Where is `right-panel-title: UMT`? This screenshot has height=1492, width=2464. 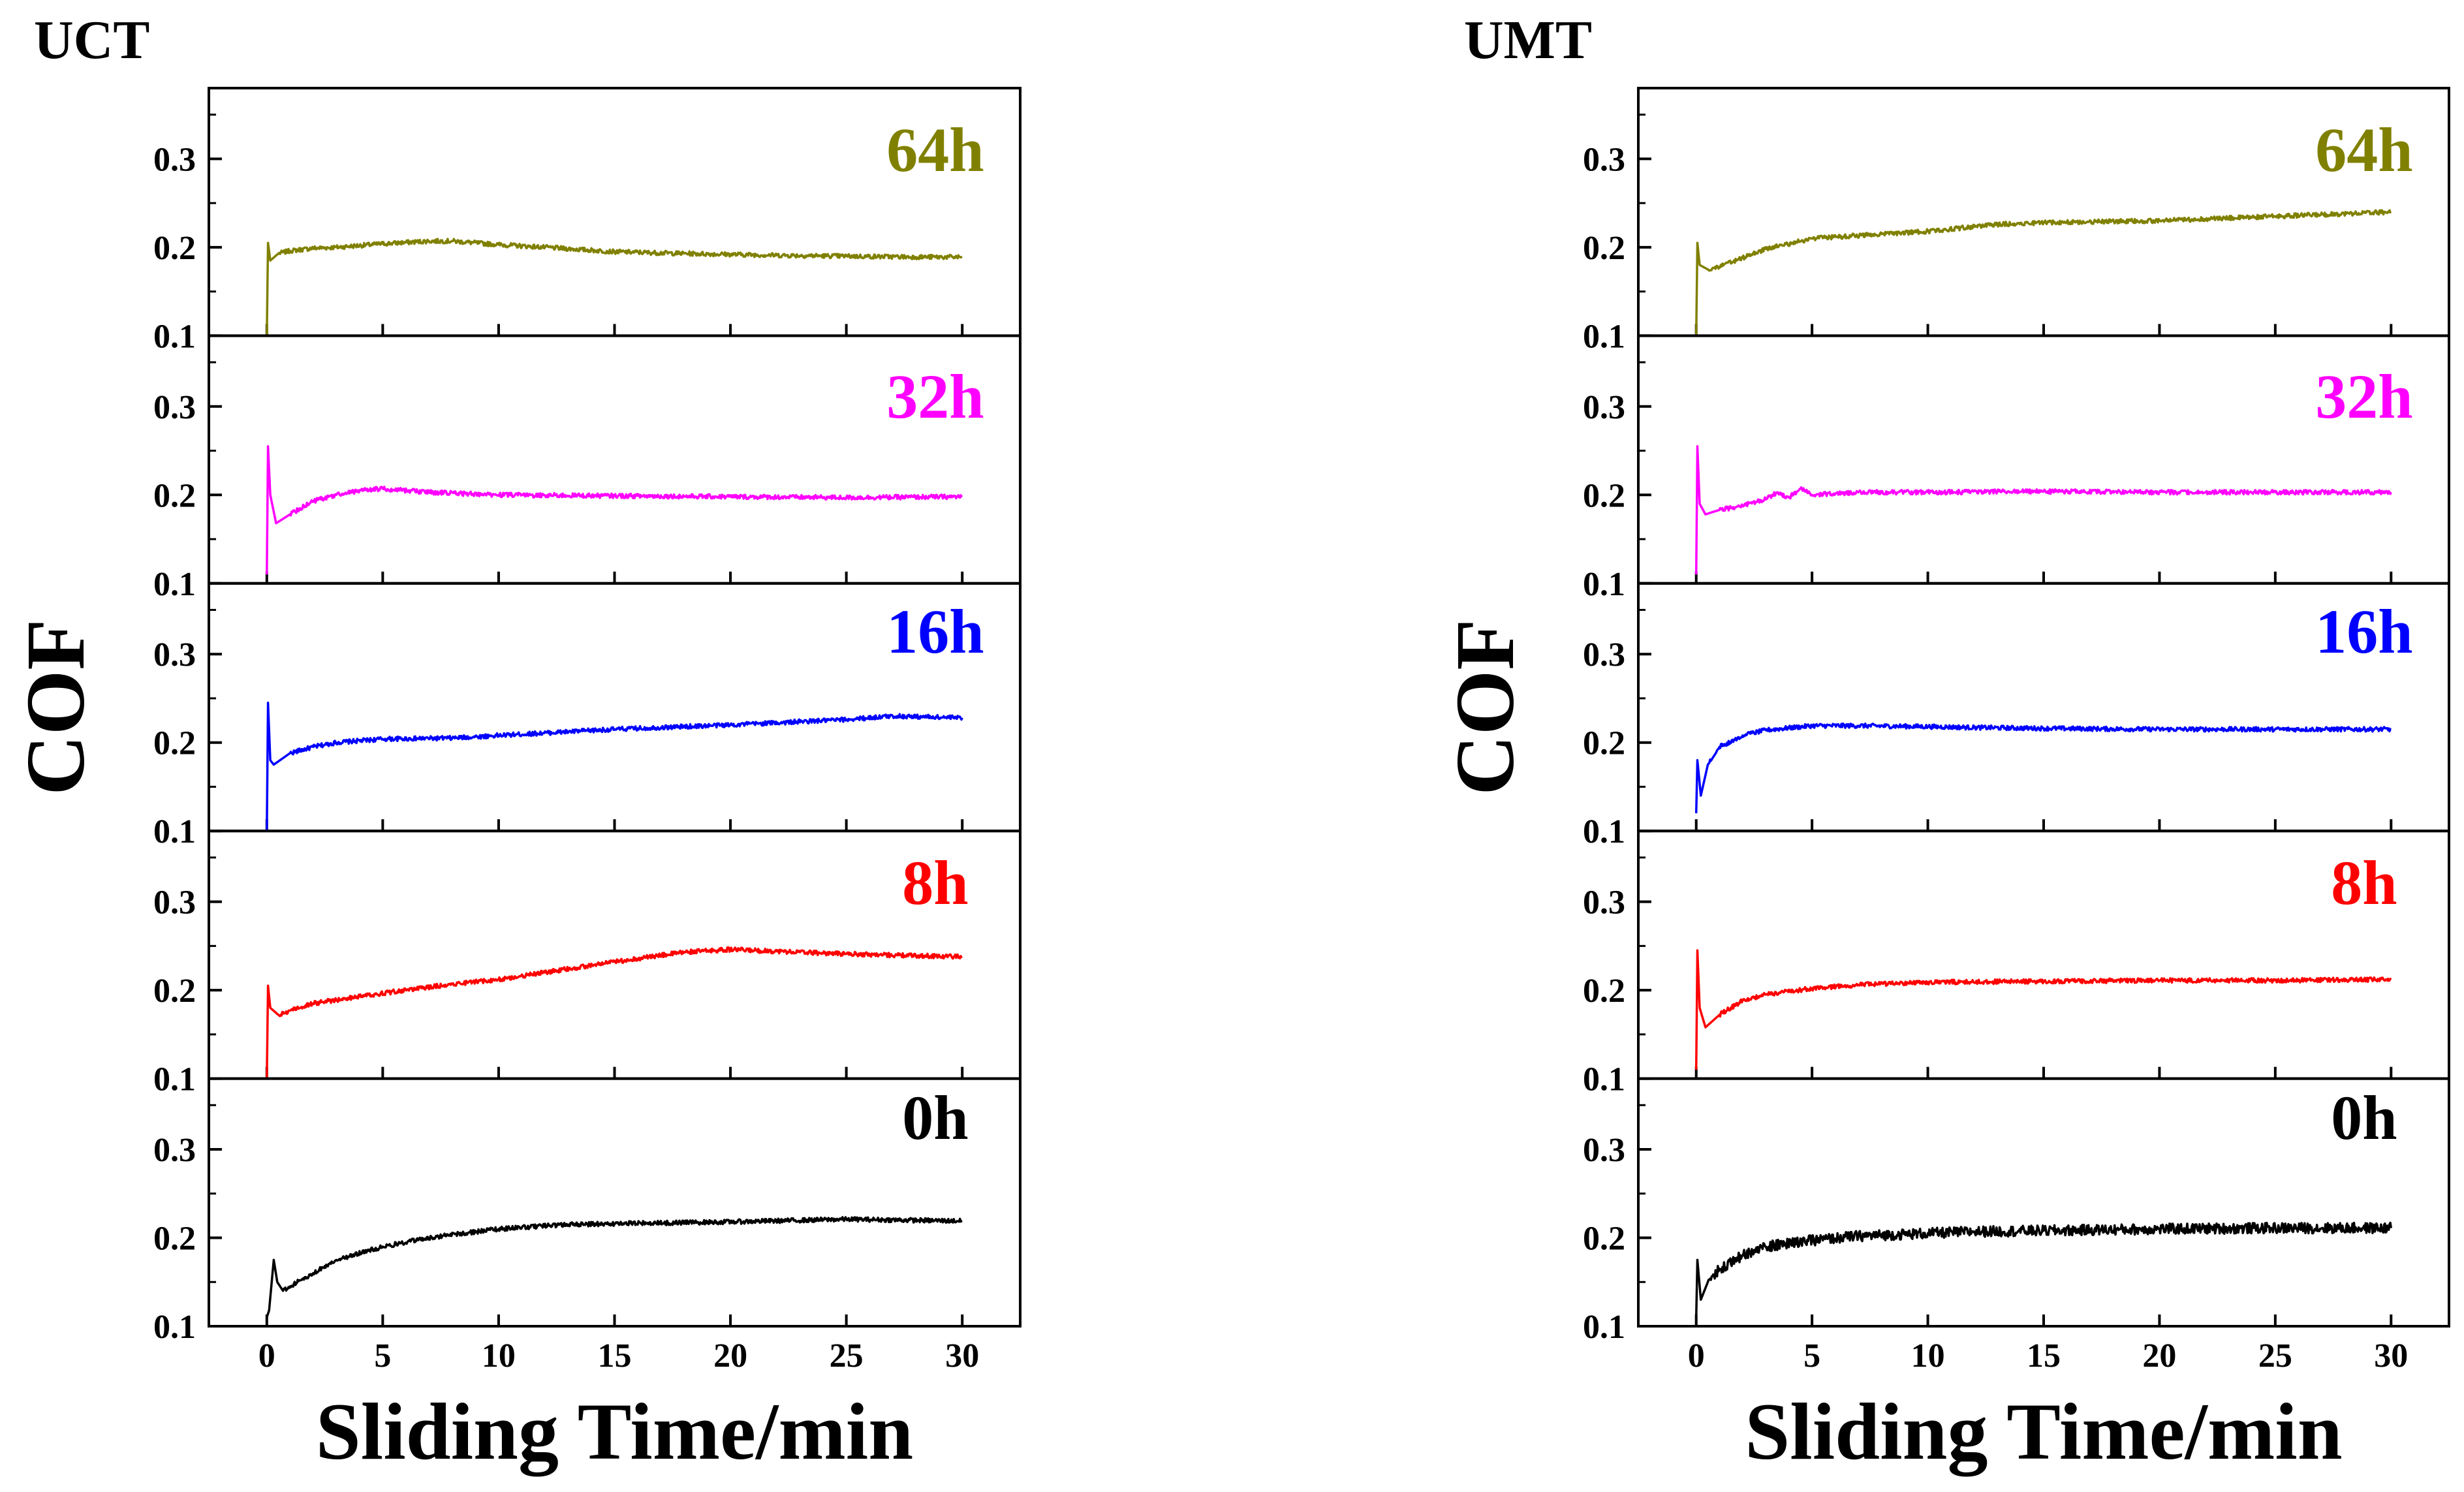 right-panel-title: UMT is located at coordinates (1528, 40).